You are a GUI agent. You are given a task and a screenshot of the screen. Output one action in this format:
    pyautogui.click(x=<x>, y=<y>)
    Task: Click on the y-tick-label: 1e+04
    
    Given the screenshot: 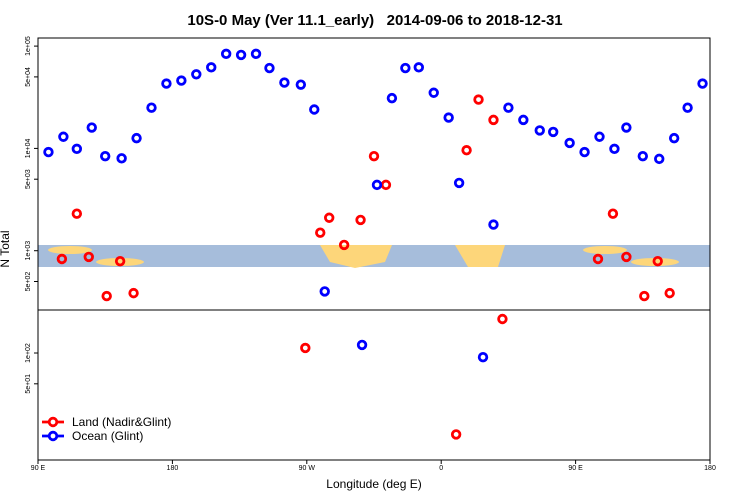 What is the action you would take?
    pyautogui.click(x=28, y=148)
    